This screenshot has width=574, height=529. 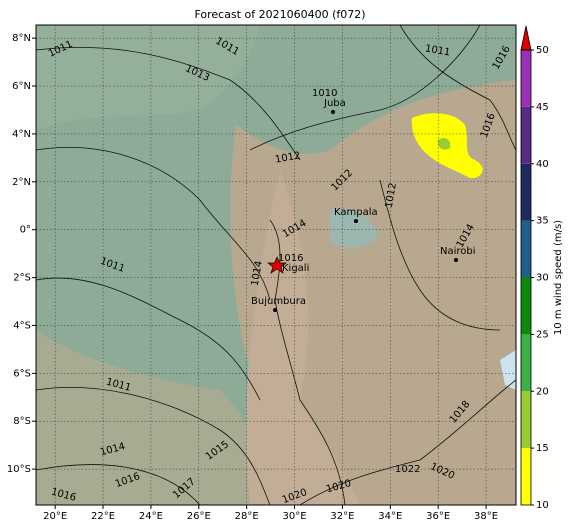 What do you see at coordinates (486, 516) in the screenshot?
I see `x-tick-label: 38°E` at bounding box center [486, 516].